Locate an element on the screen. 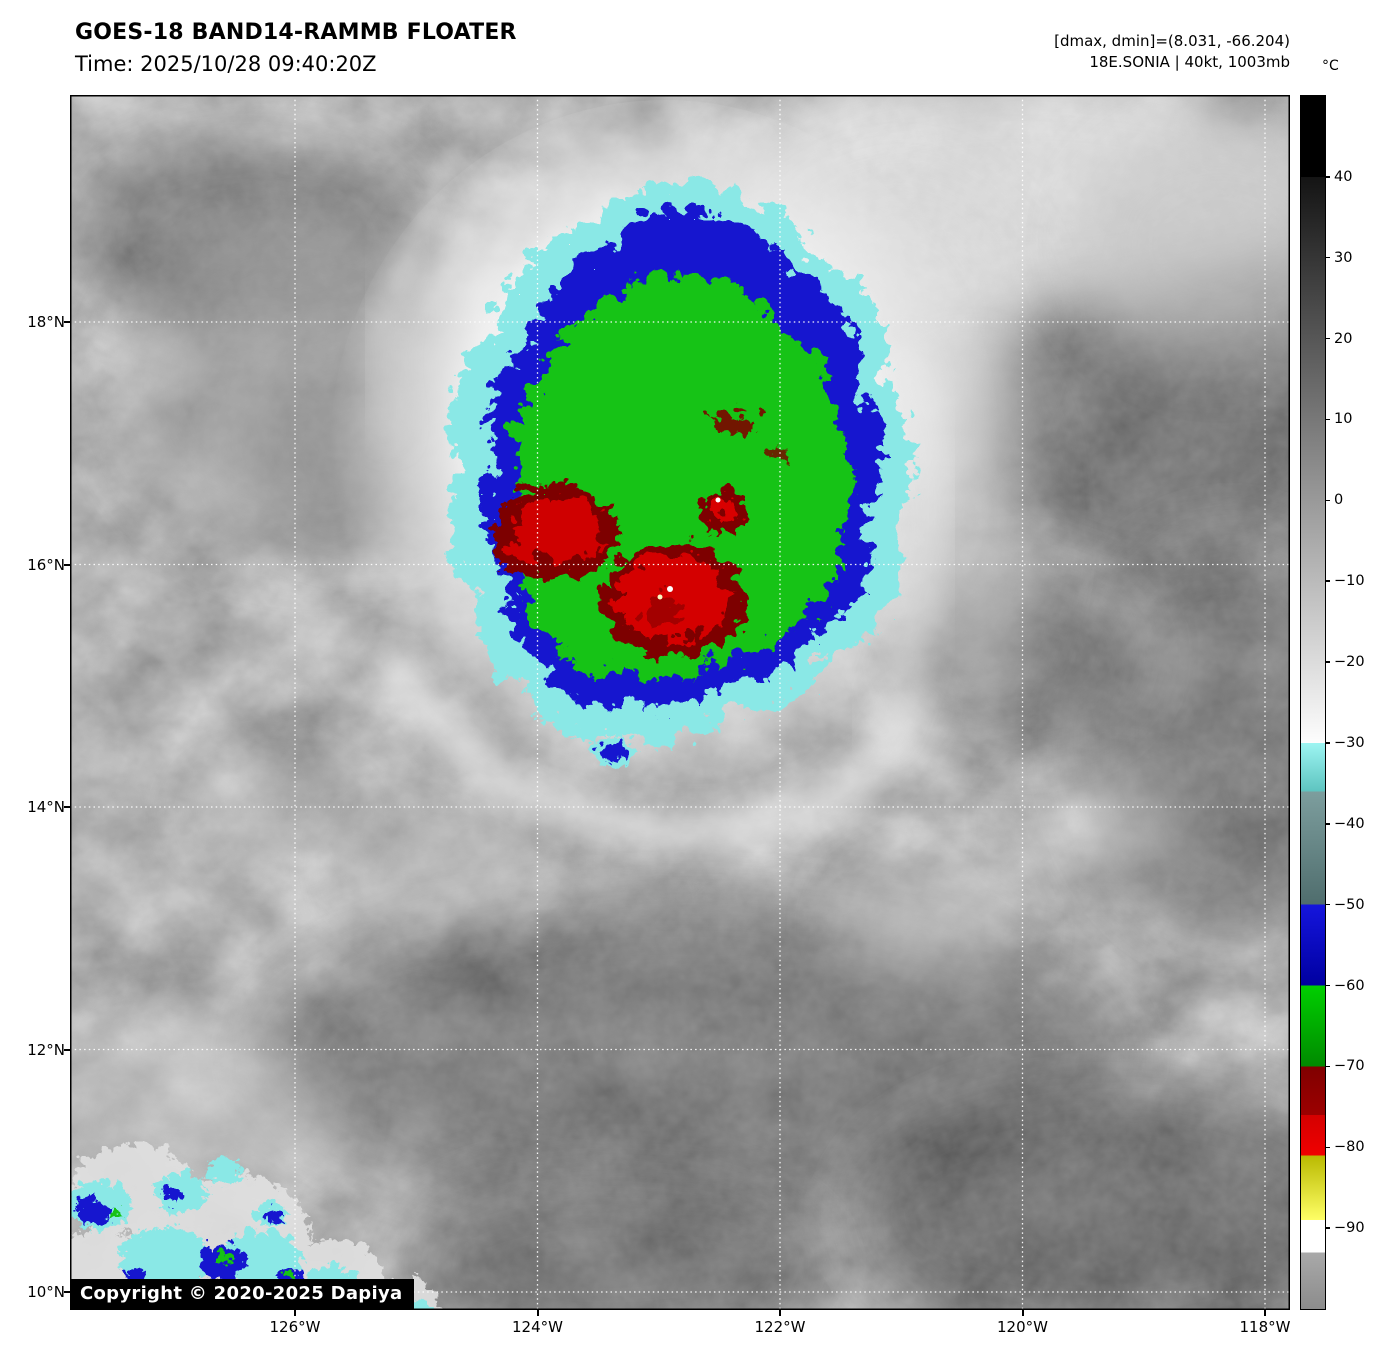  colorbar-tick: −90 is located at coordinates (1345, 1228).